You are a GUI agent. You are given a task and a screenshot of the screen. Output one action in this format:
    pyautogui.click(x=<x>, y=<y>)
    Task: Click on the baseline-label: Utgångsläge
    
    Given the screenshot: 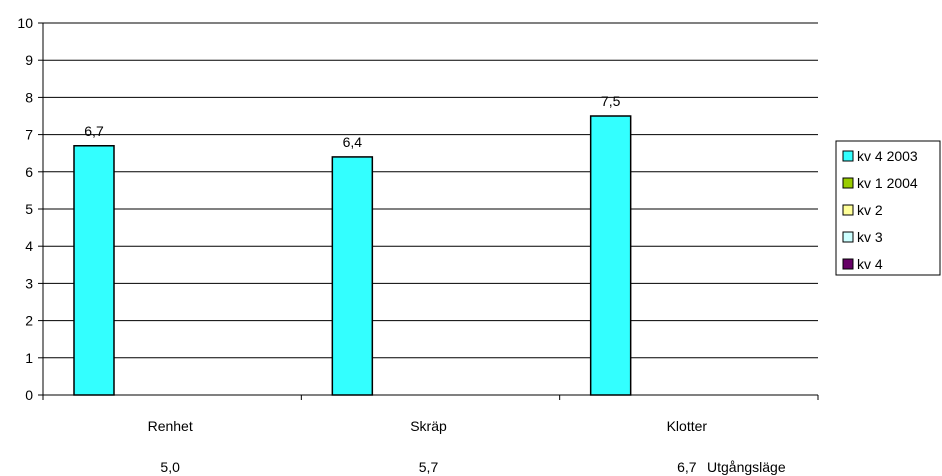 What is the action you would take?
    pyautogui.click(x=746, y=467)
    